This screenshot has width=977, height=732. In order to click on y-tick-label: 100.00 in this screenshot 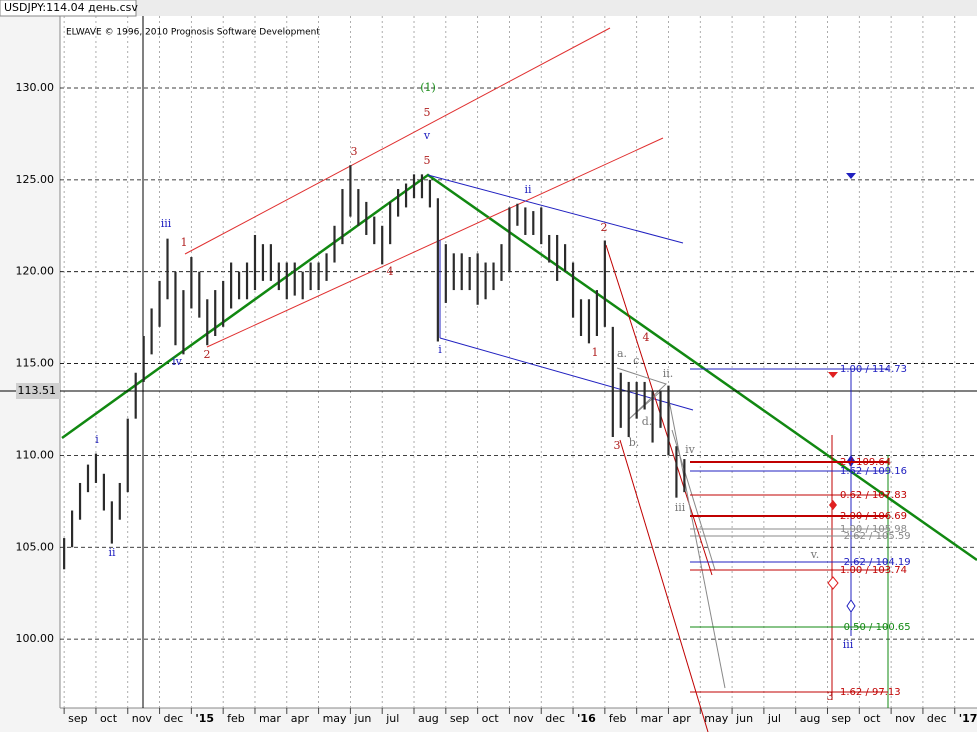, I will do `click(35, 638)`.